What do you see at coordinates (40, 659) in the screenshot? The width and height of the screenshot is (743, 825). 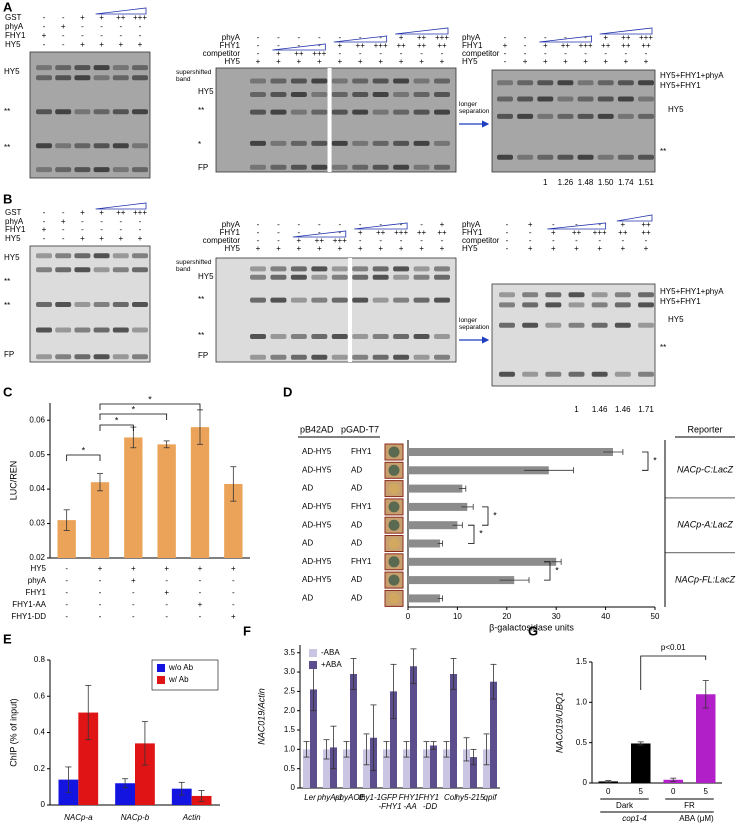 I see `y-tick-label: 0.8` at bounding box center [40, 659].